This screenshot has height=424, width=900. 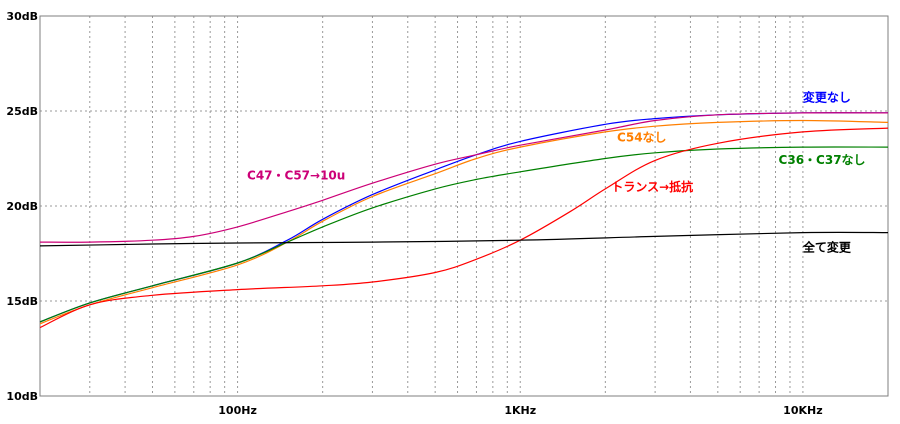 What do you see at coordinates (827, 97) in the screenshot?
I see `series-label-0: 変更なし` at bounding box center [827, 97].